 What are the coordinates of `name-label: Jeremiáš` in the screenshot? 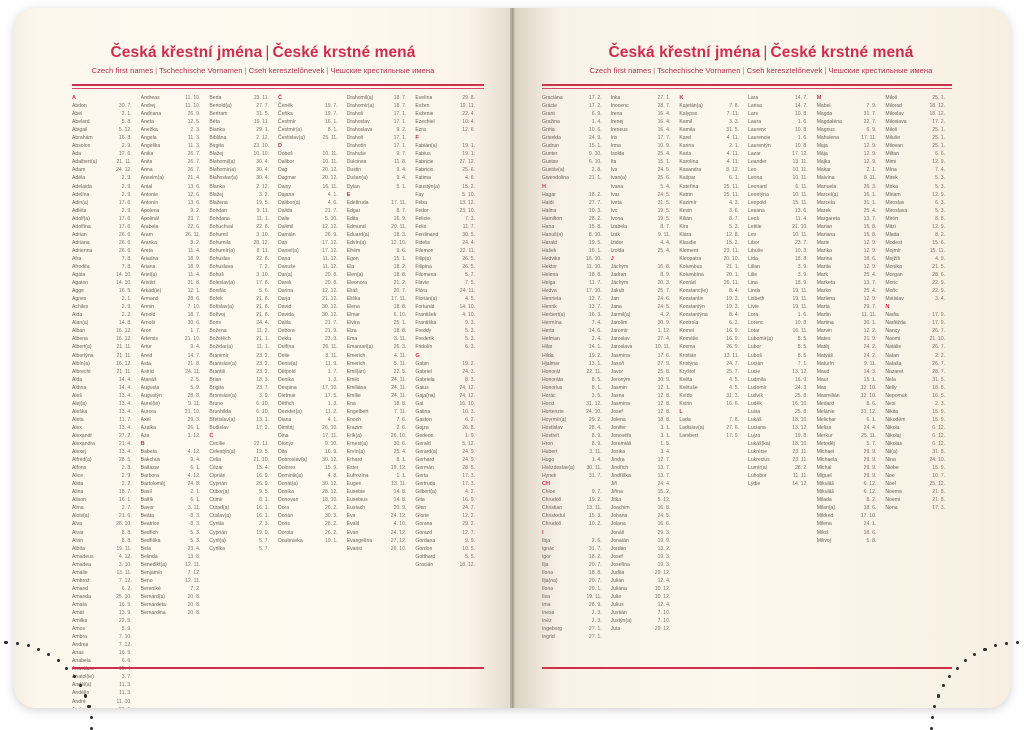 It's located at (621, 444).